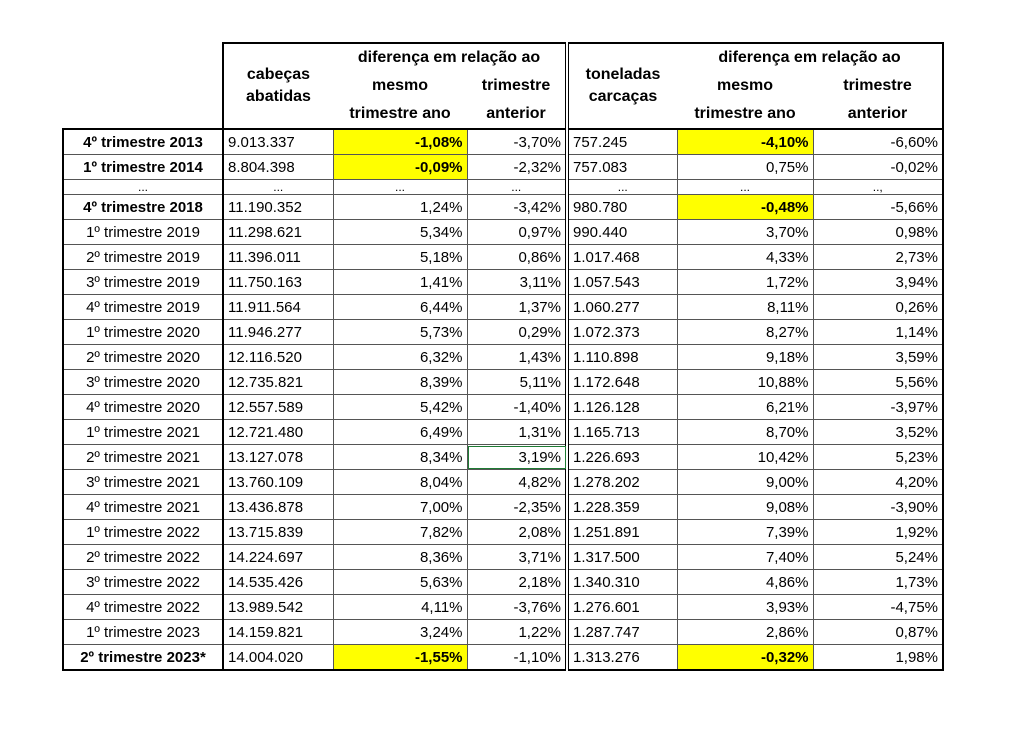 This screenshot has width=1024, height=741. Describe the element at coordinates (143, 282) in the screenshot. I see `row-label: 3º trimestre 2019` at that location.